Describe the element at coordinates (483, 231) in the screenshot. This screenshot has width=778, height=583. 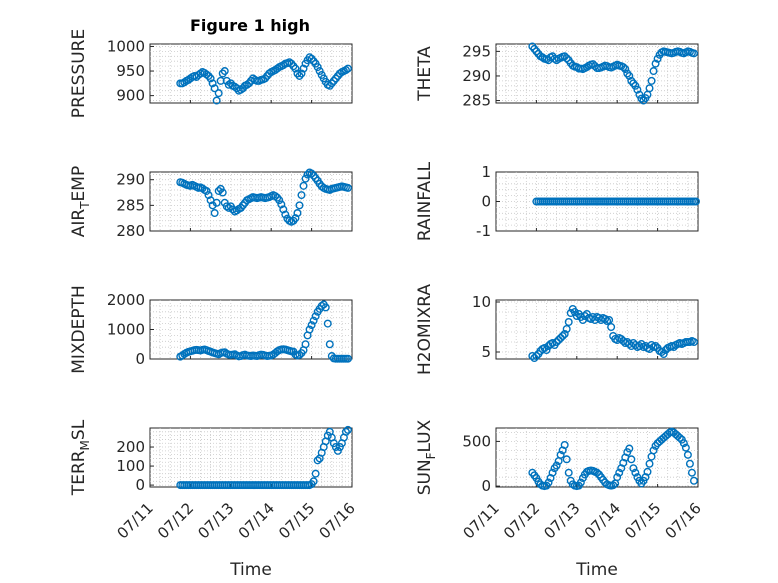
I see `y-tick-label: -1` at that location.